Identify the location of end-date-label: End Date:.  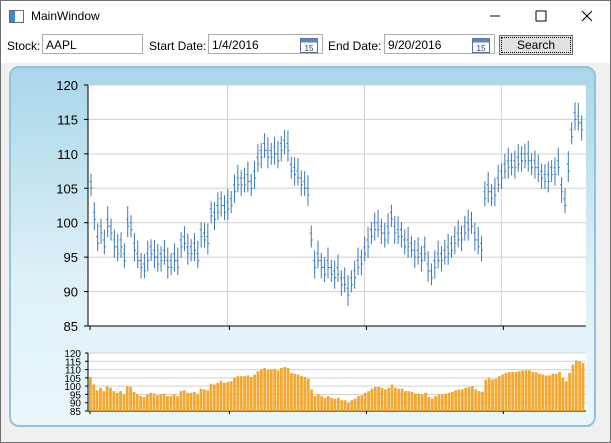
(355, 46).